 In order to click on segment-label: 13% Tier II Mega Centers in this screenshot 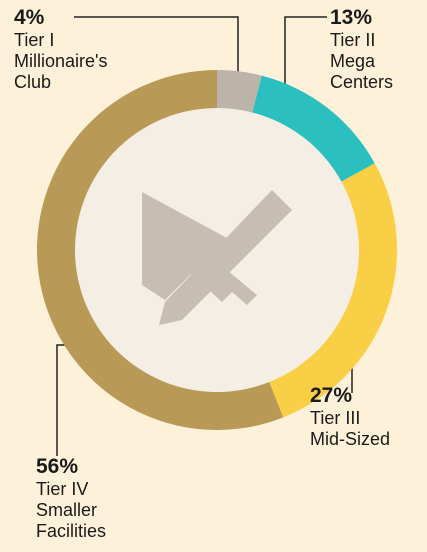, I will do `click(361, 49)`.